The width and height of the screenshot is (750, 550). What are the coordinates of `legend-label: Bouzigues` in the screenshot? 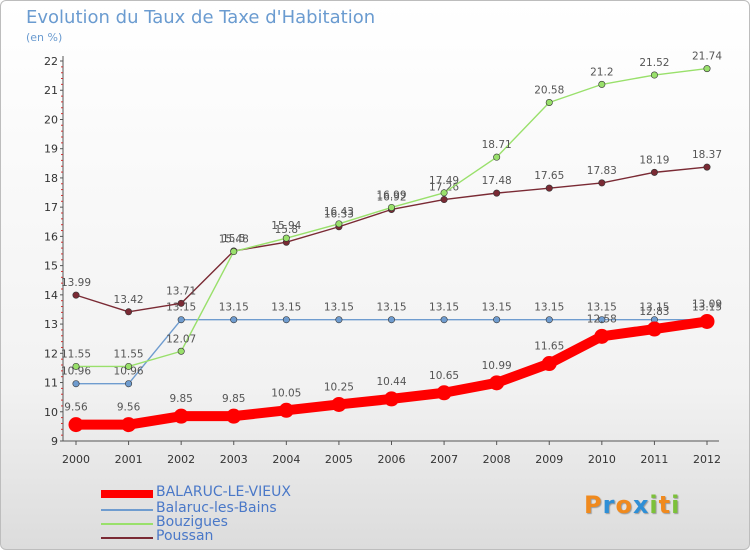 It's located at (192, 522).